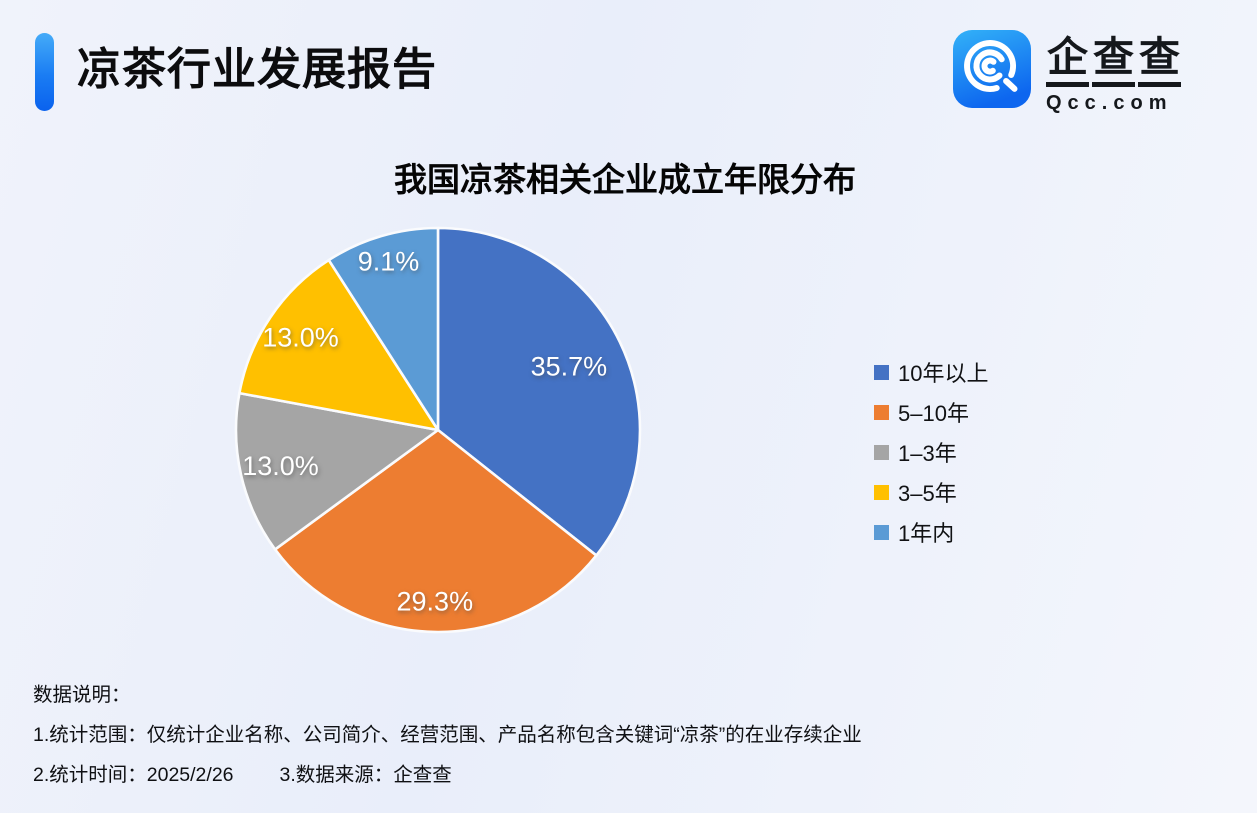 This screenshot has width=1257, height=813. I want to click on brand-domain: Qcc.com, so click(1109, 103).